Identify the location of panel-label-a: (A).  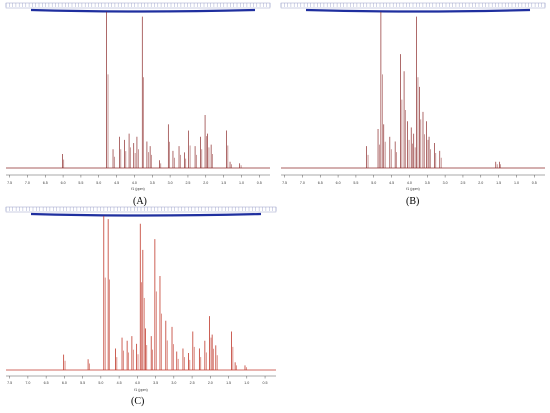
(140, 201).